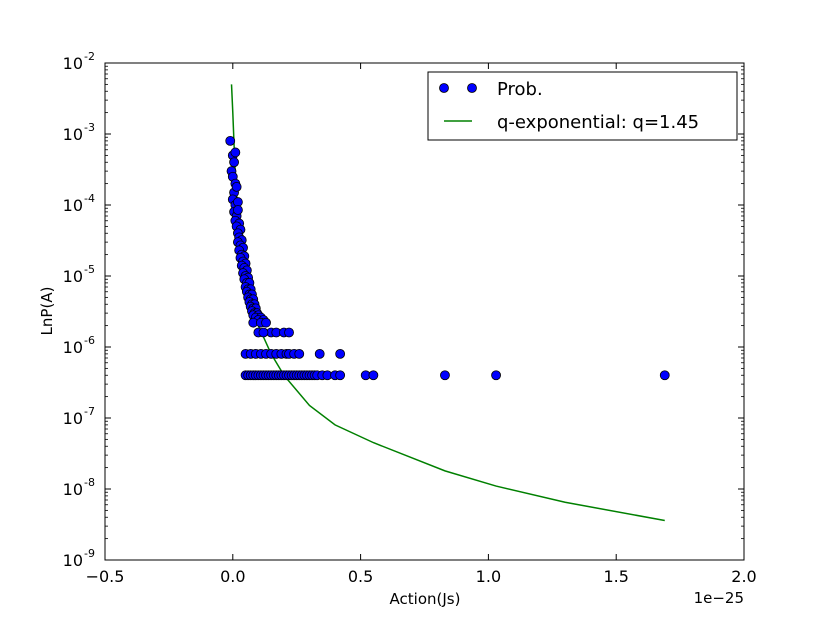  I want to click on legend-marker-prob-right, so click(472, 88).